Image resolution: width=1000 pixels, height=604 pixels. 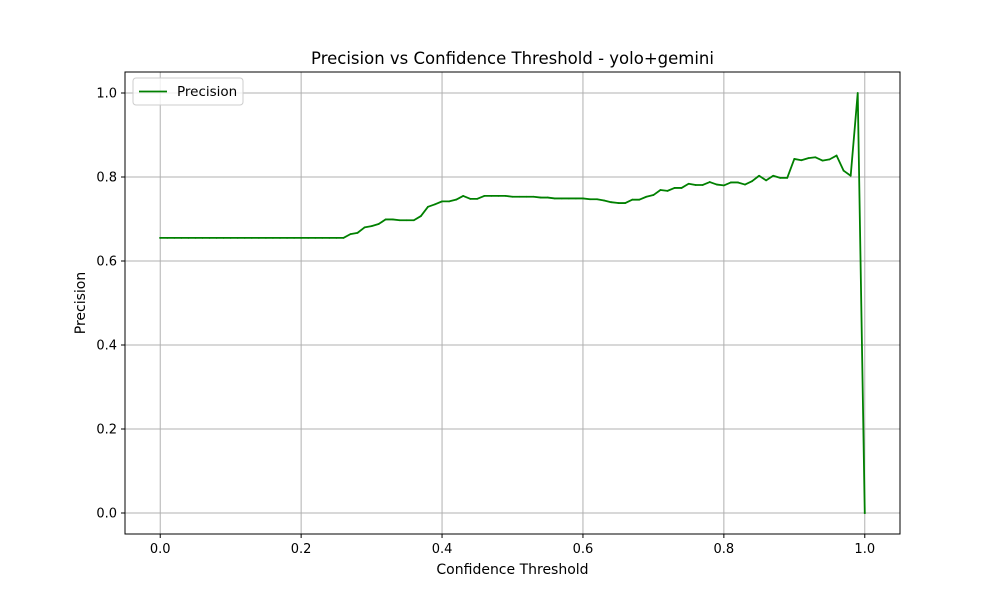 I want to click on legend-box, so click(x=188, y=91).